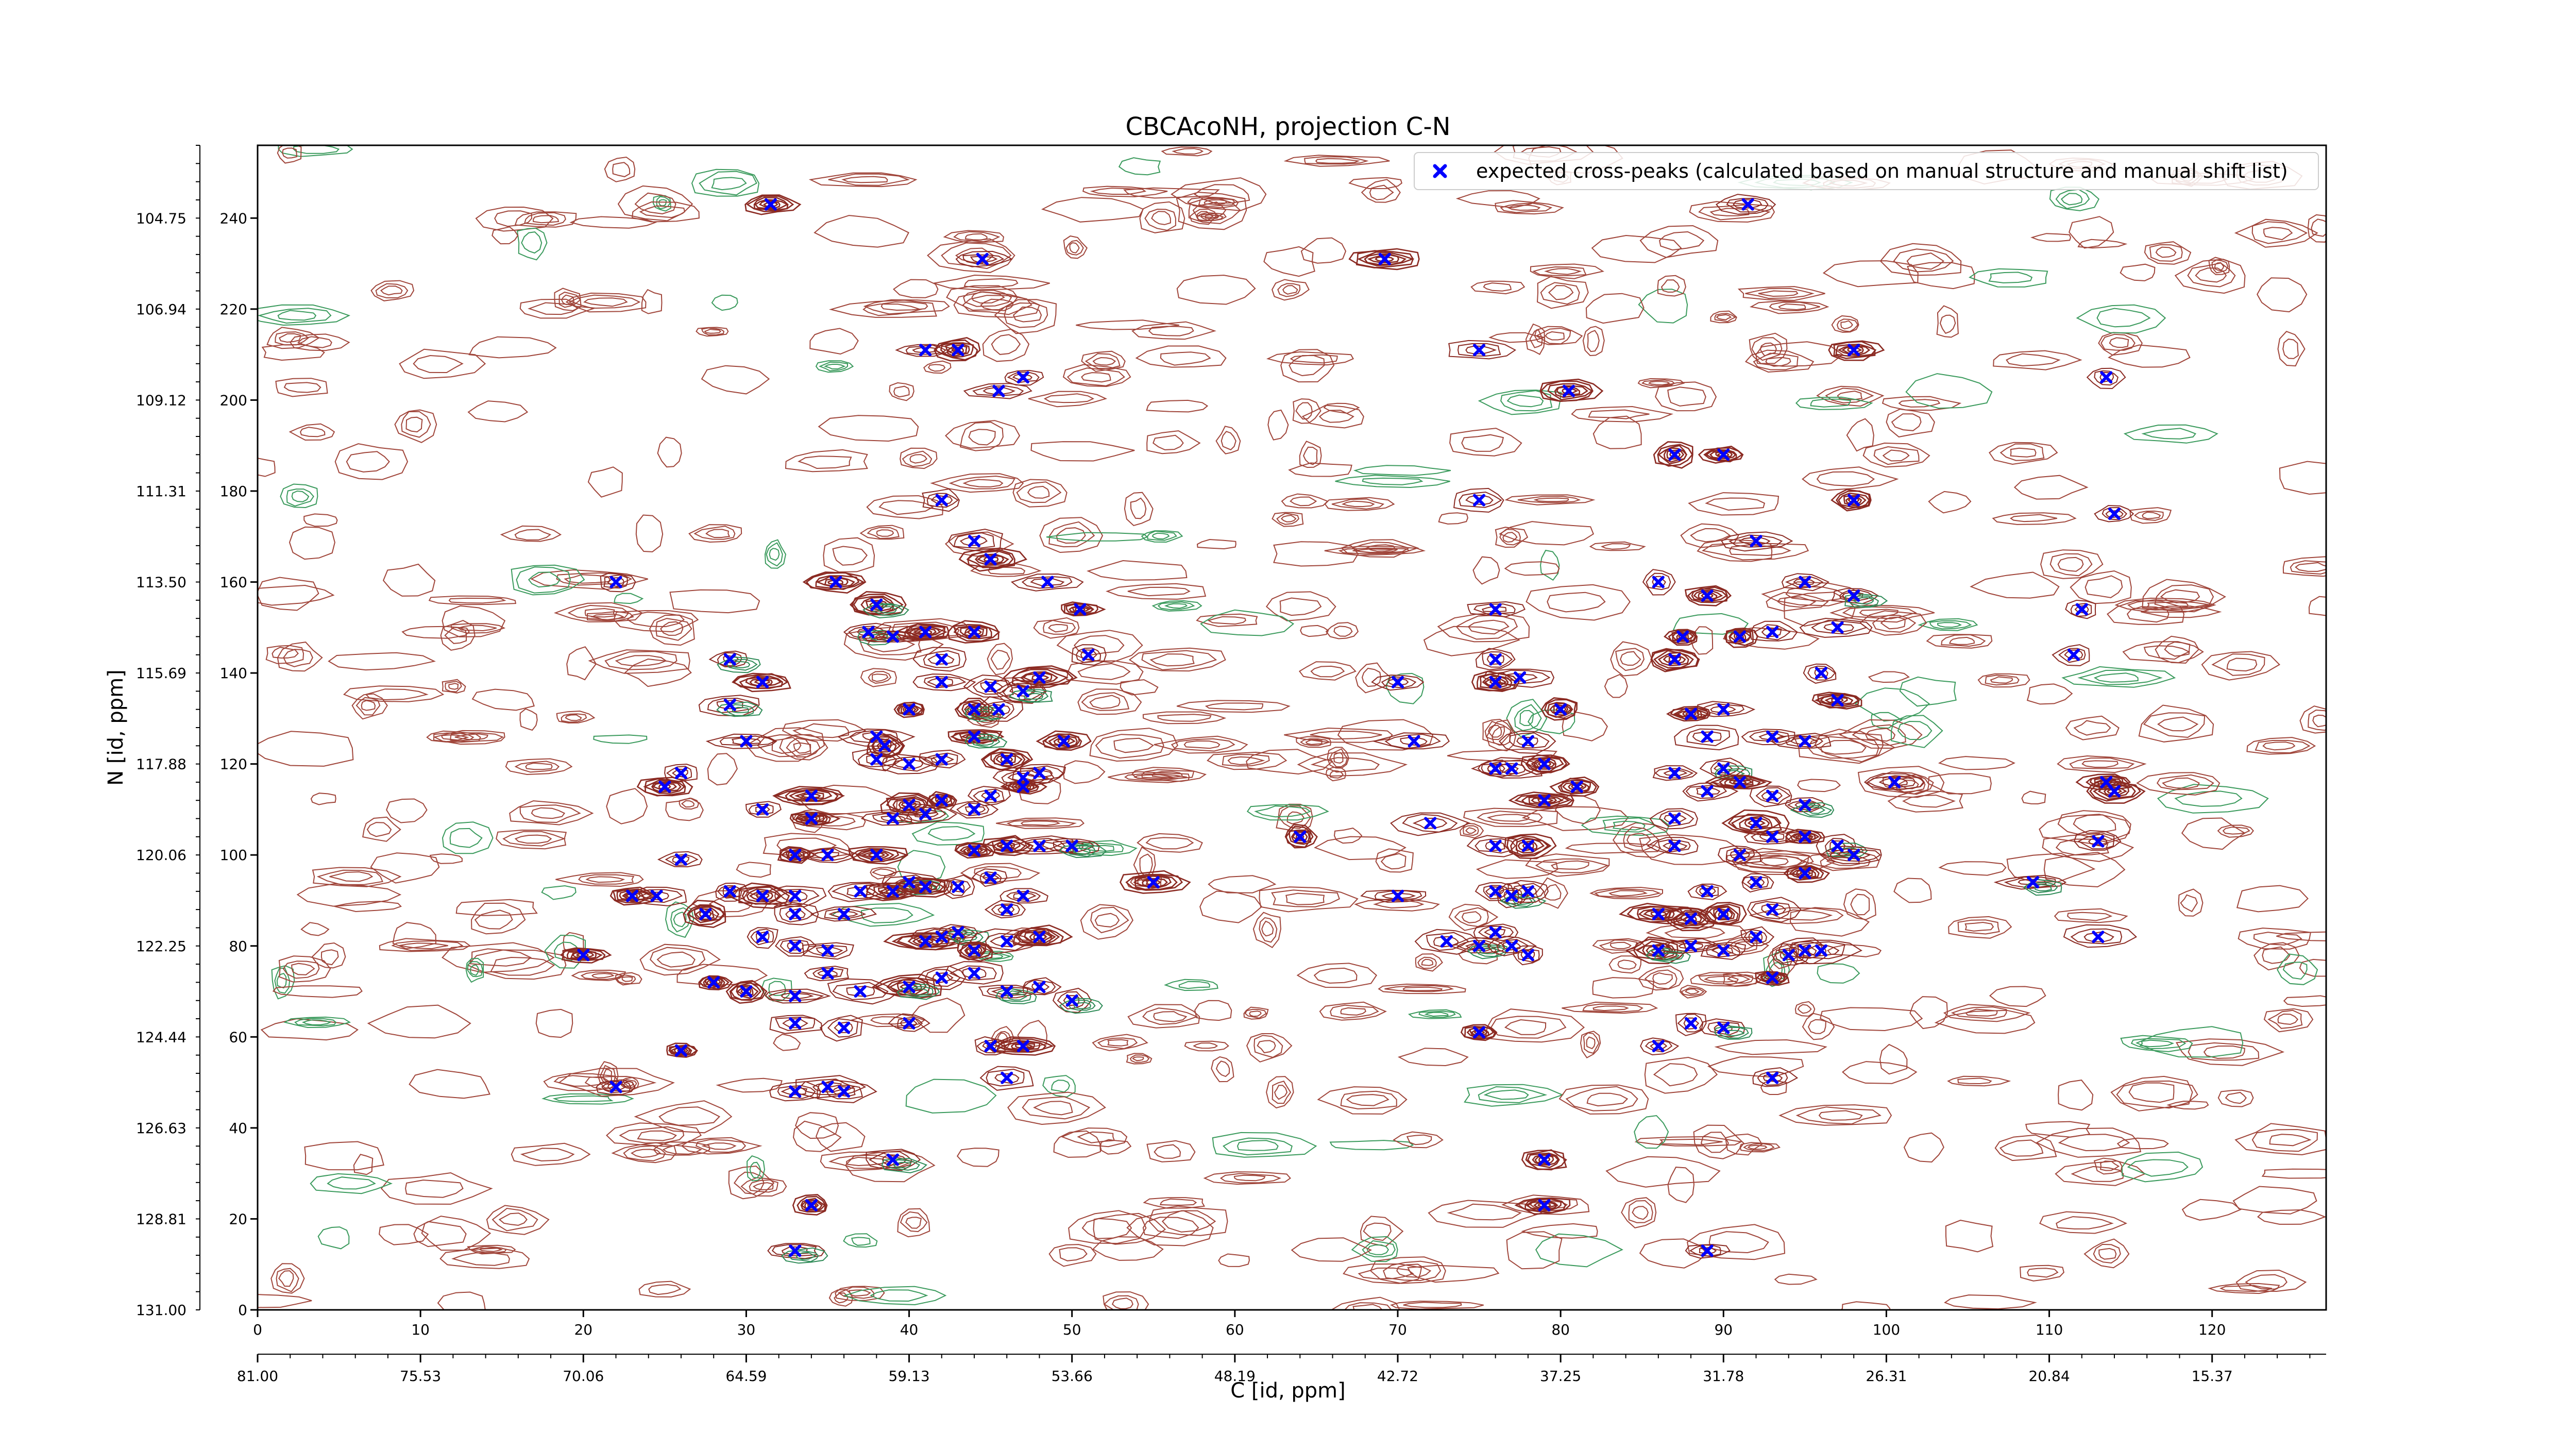 This screenshot has height=1449, width=2576. What do you see at coordinates (583, 1329) in the screenshot?
I see `x-tick-label: 20` at bounding box center [583, 1329].